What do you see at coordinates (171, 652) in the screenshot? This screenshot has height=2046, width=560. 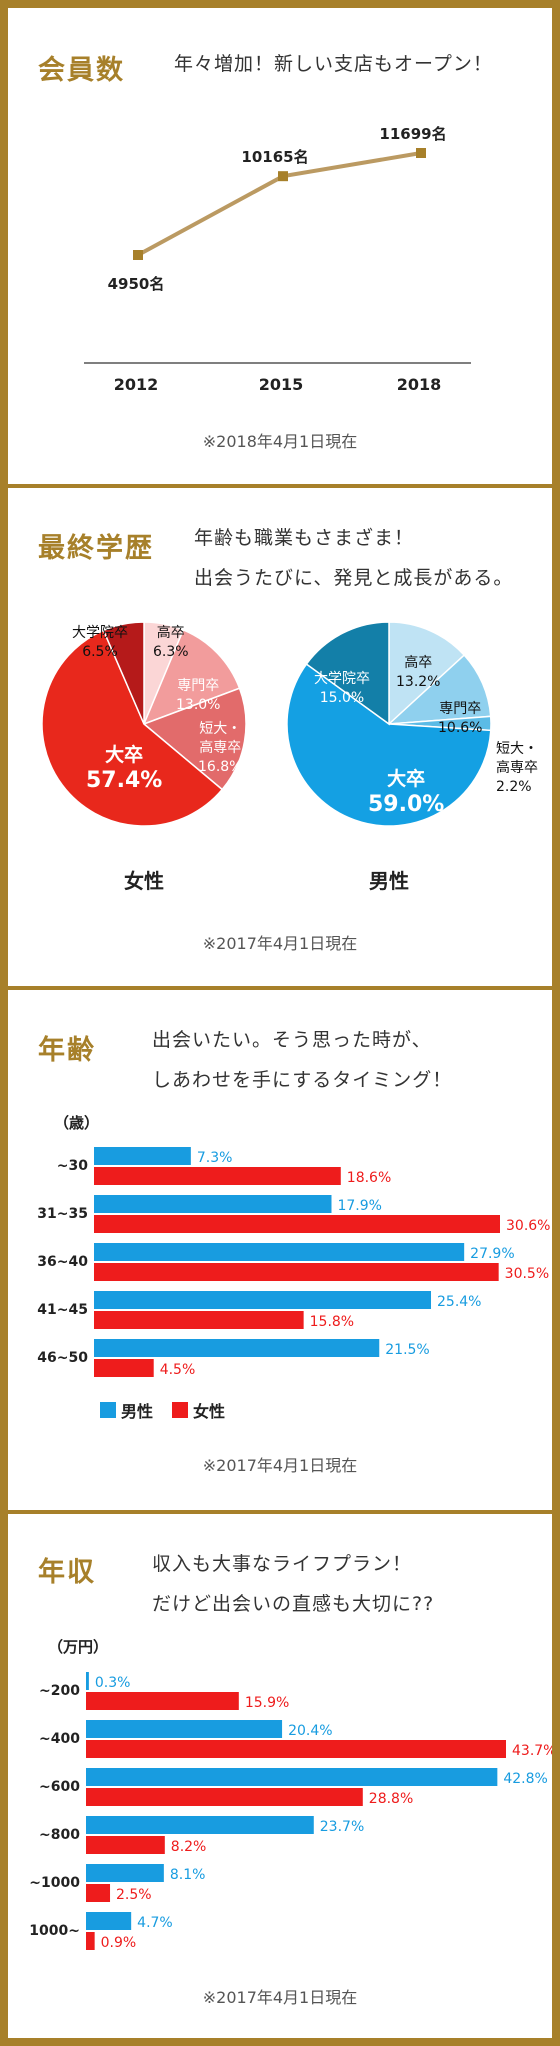 I see `pie-slice-value: 6.3%` at bounding box center [171, 652].